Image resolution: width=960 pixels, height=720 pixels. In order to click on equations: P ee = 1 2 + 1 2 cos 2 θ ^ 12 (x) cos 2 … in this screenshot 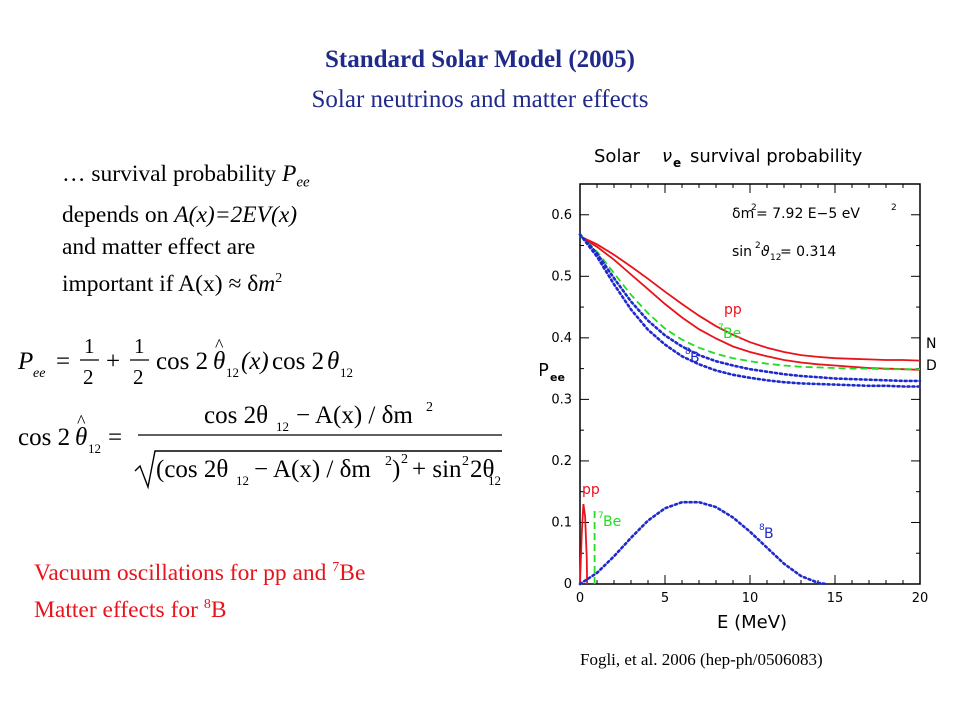, I will do `click(259, 412)`.